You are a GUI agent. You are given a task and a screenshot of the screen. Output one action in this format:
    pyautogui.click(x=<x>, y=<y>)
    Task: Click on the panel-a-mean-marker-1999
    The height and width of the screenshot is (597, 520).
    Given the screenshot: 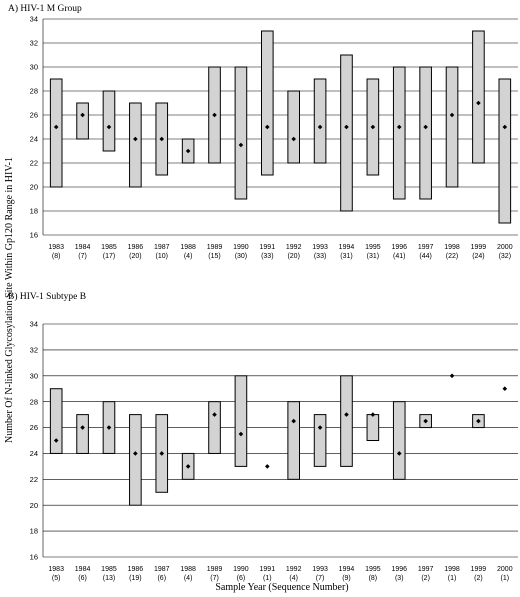 What is the action you would take?
    pyautogui.click(x=478, y=103)
    